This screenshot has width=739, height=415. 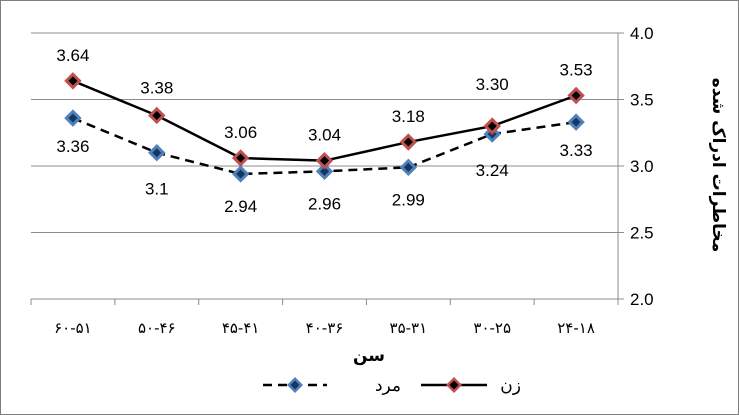 I want to click on y-tick-label: 4.0, so click(x=642, y=33).